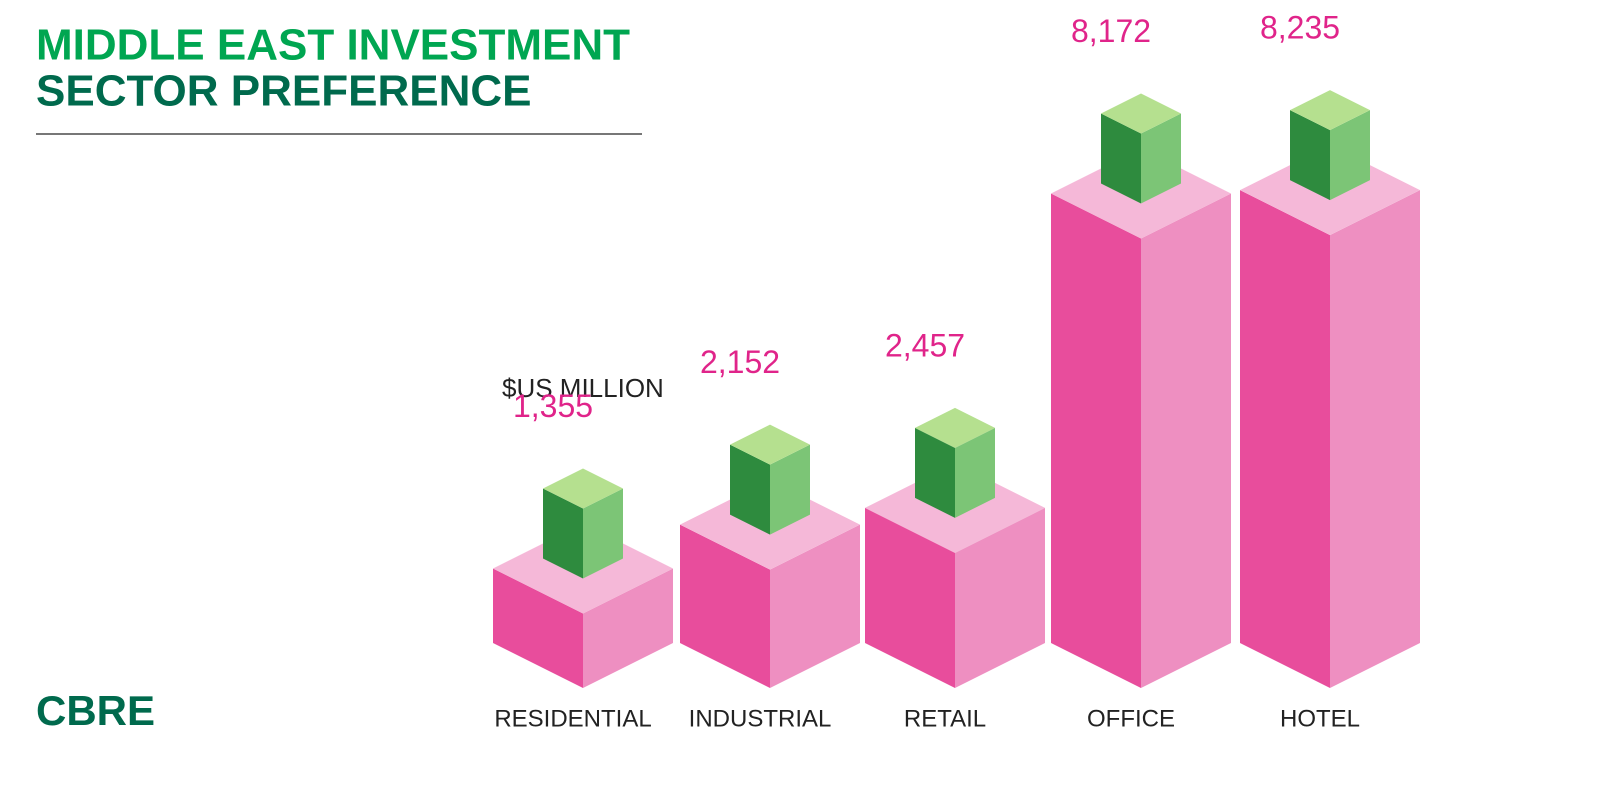 This screenshot has width=1600, height=800. Describe the element at coordinates (1131, 718) in the screenshot. I see `x-tick-label: OFFICE` at that location.